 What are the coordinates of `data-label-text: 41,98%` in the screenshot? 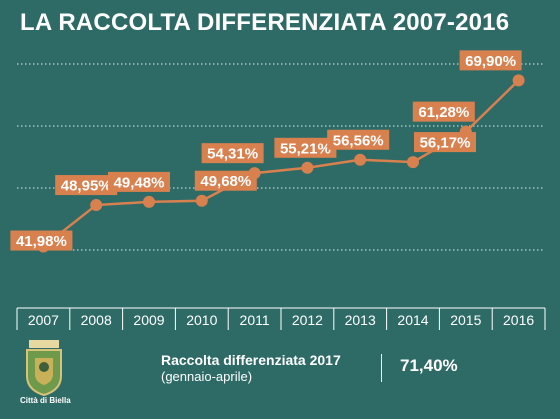 It's located at (41, 241).